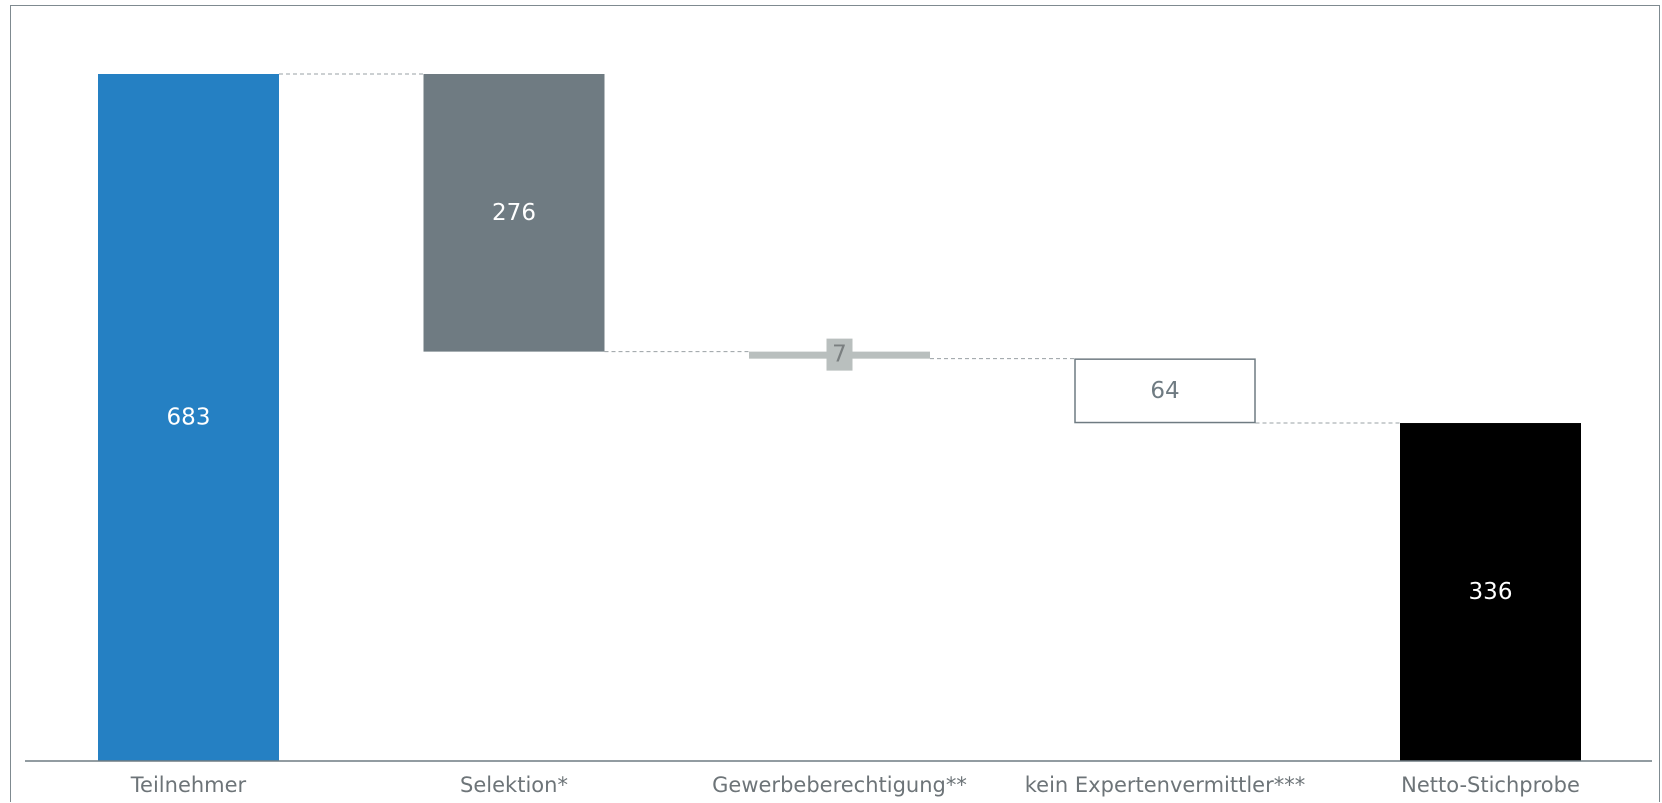 The width and height of the screenshot is (1662, 803). I want to click on value-label-teilnehmer: 683, so click(189, 418).